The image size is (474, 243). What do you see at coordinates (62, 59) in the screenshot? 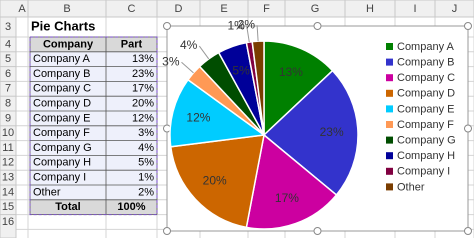
I see `company-cell: Company A` at bounding box center [62, 59].